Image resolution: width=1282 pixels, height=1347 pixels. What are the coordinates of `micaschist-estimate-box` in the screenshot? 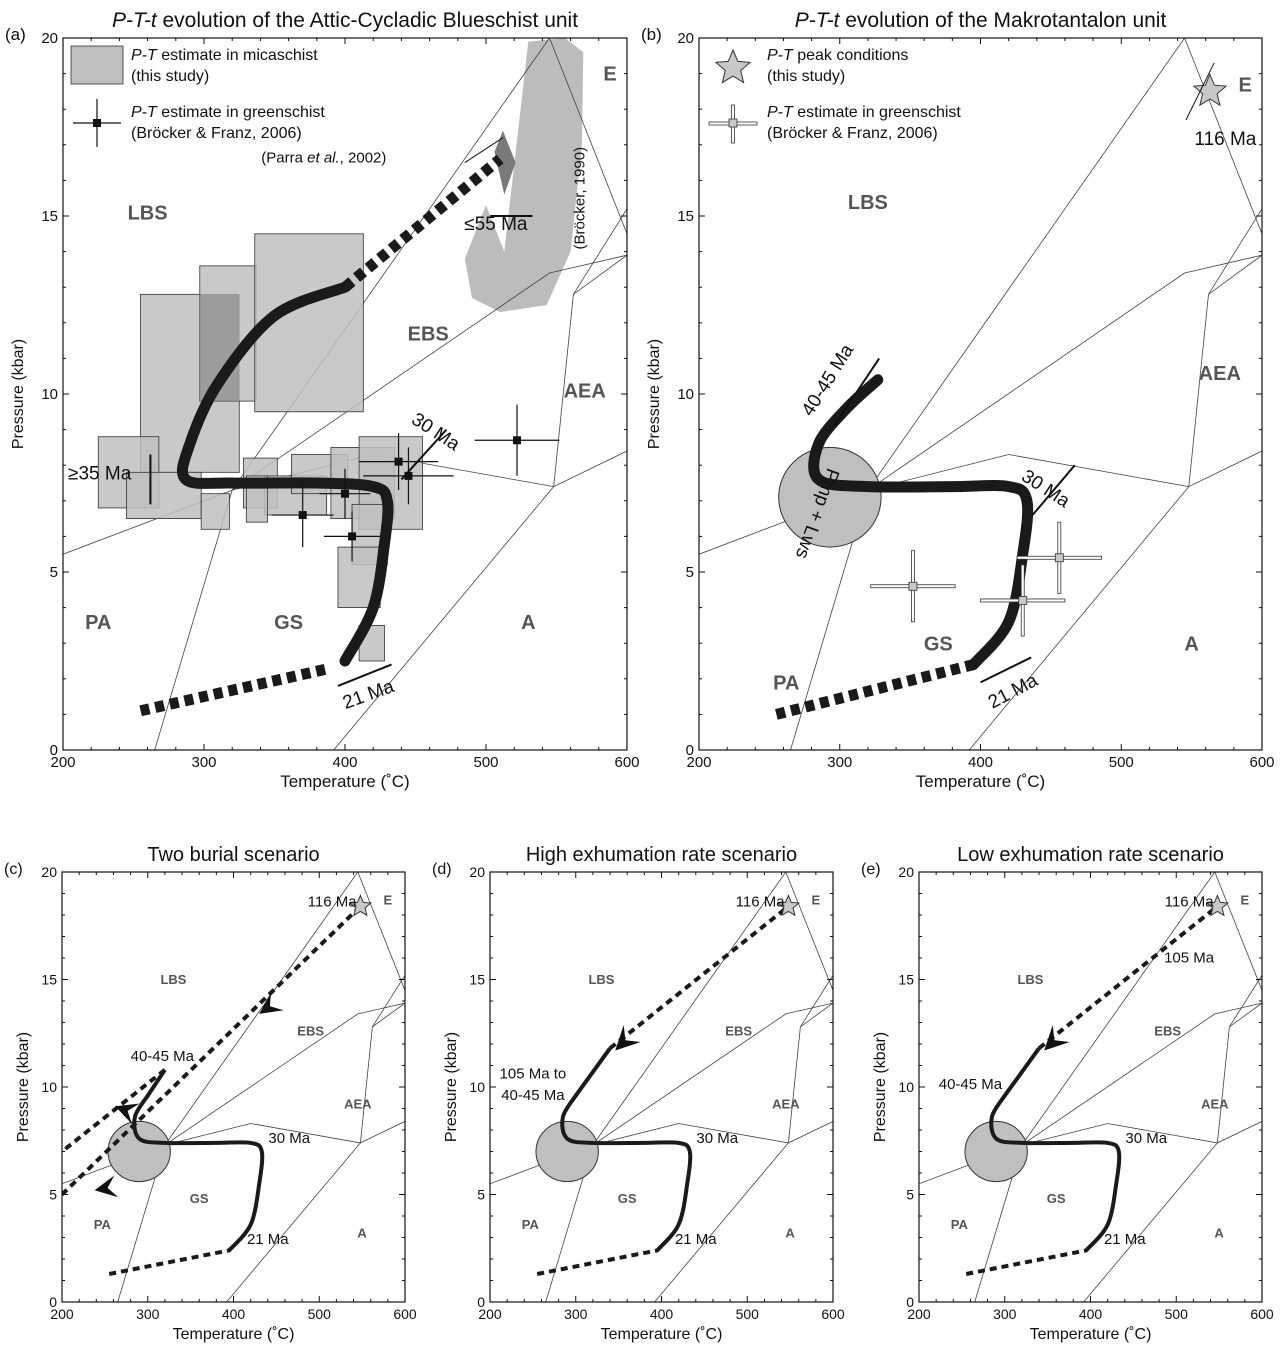 It's located at (215, 511).